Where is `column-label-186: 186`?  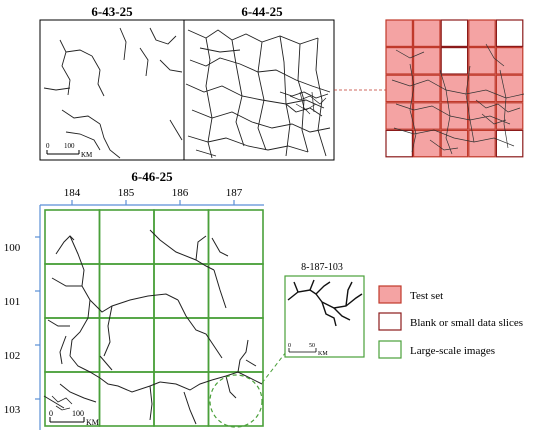
column-label-186: 186 is located at coordinates (180, 193).